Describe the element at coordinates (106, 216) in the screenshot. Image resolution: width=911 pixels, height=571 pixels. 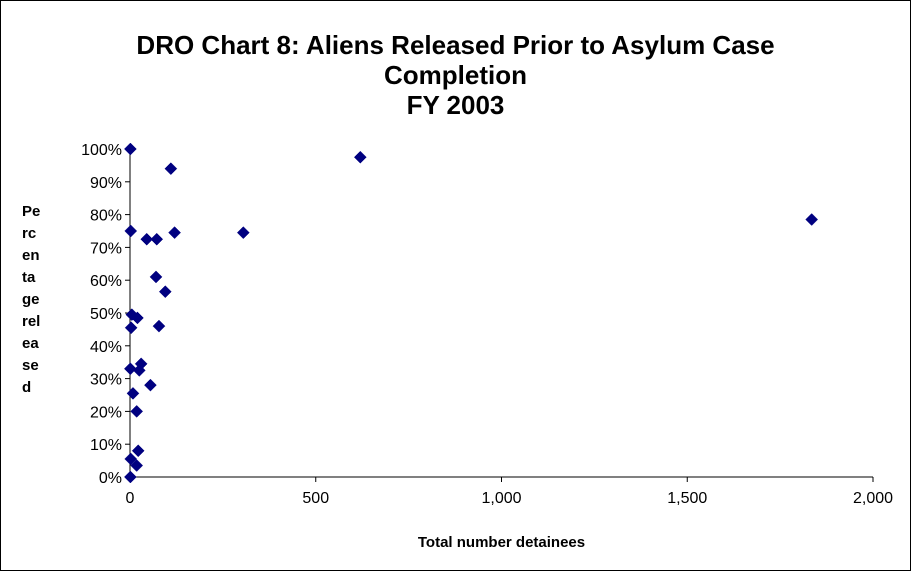
I see `y-tick-label: 80%` at that location.